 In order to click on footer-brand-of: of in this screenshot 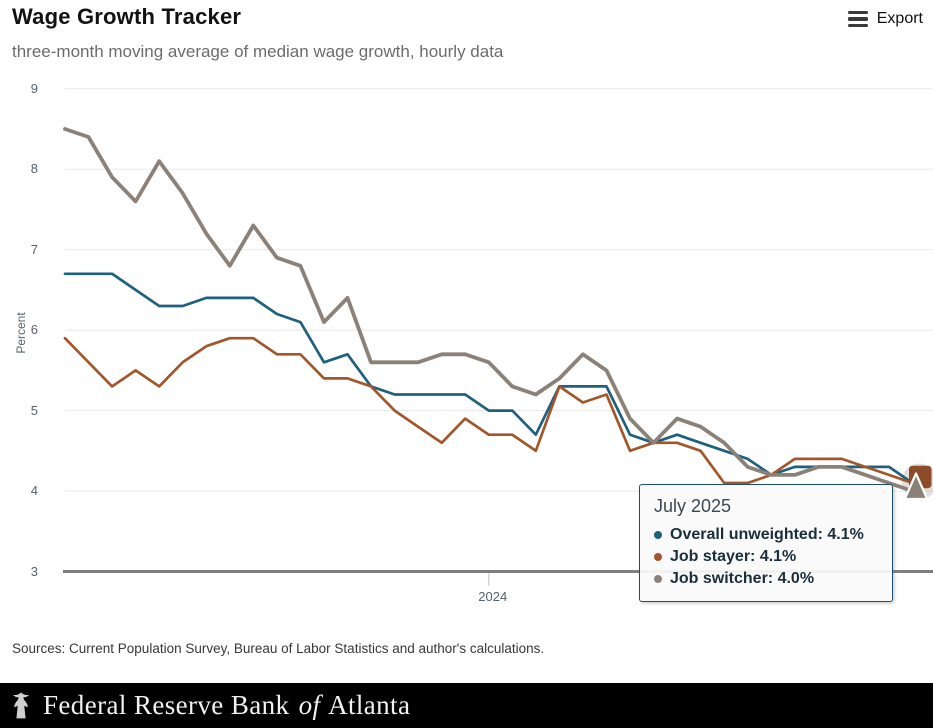, I will do `click(309, 705)`.